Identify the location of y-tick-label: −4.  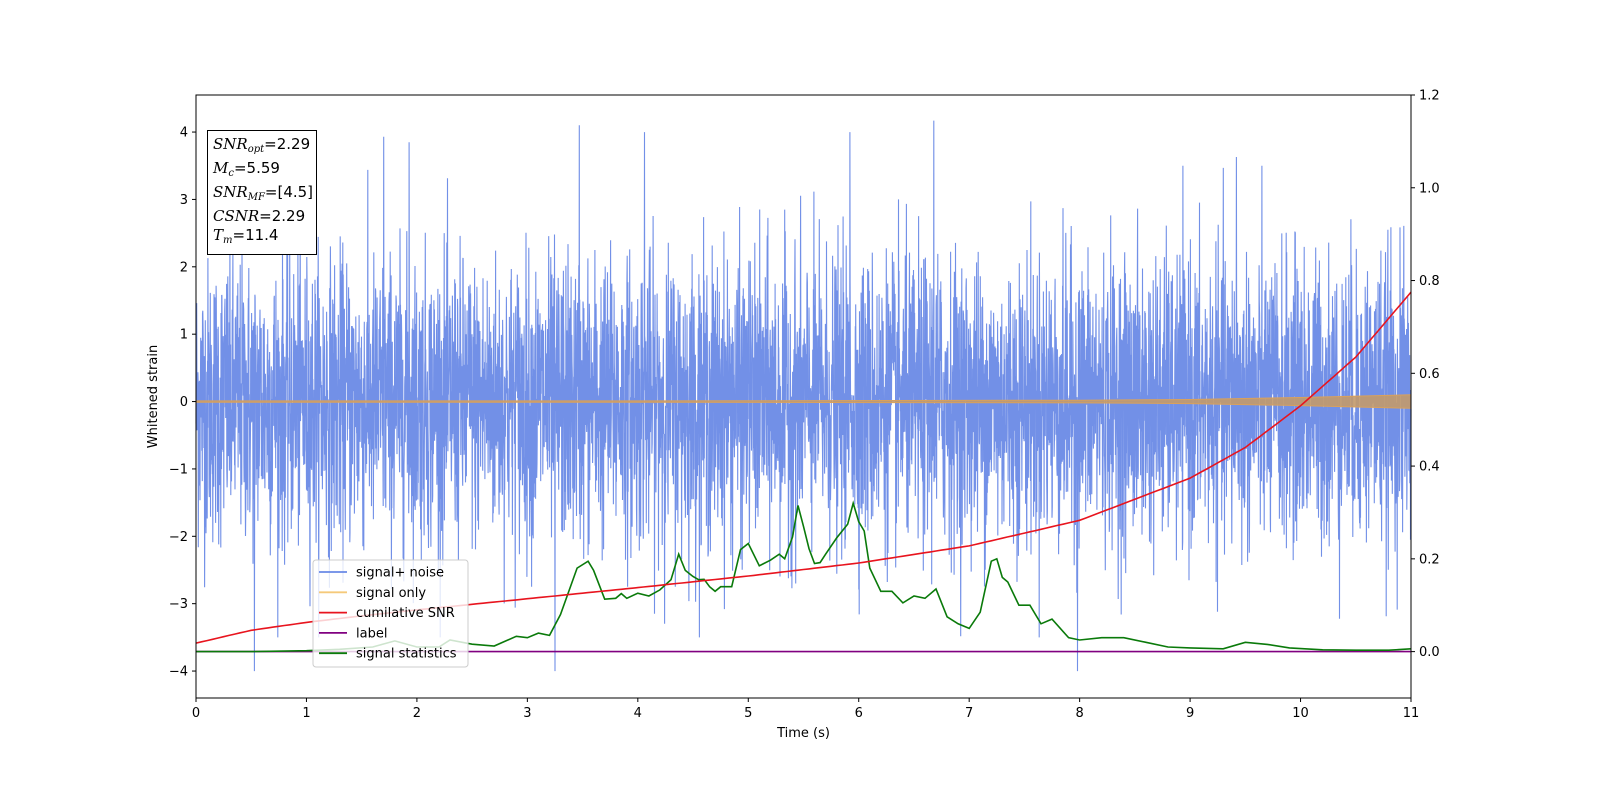
(178, 672).